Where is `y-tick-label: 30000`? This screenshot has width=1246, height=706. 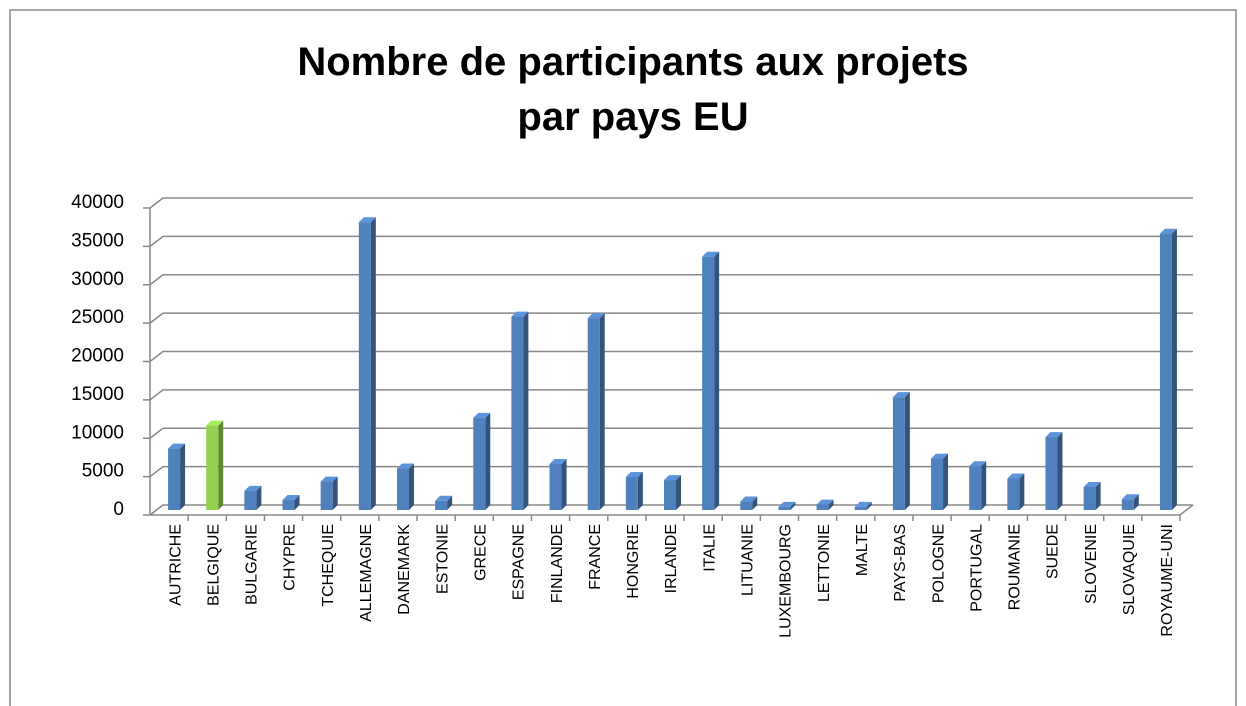
y-tick-label: 30000 is located at coordinates (97, 279).